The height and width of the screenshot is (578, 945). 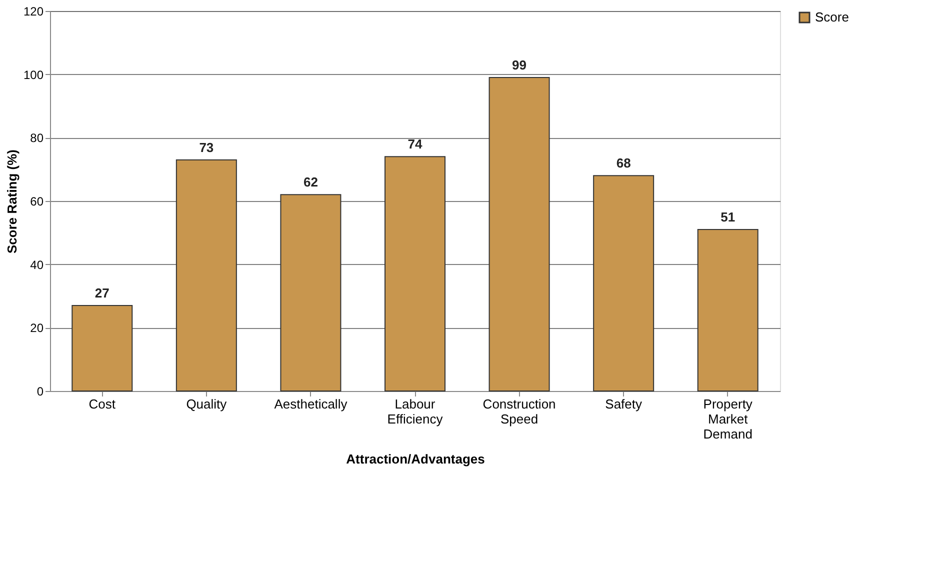 I want to click on y-axis-title: Score Rating (%), so click(x=12, y=201).